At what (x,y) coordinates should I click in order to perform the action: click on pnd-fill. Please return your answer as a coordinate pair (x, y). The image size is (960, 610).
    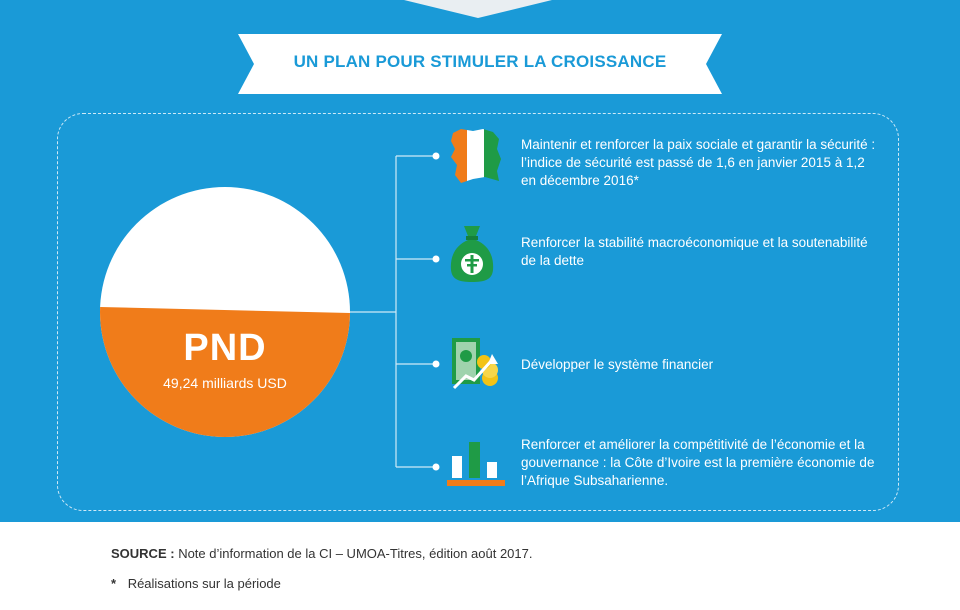
    Looking at the image, I should click on (225, 372).